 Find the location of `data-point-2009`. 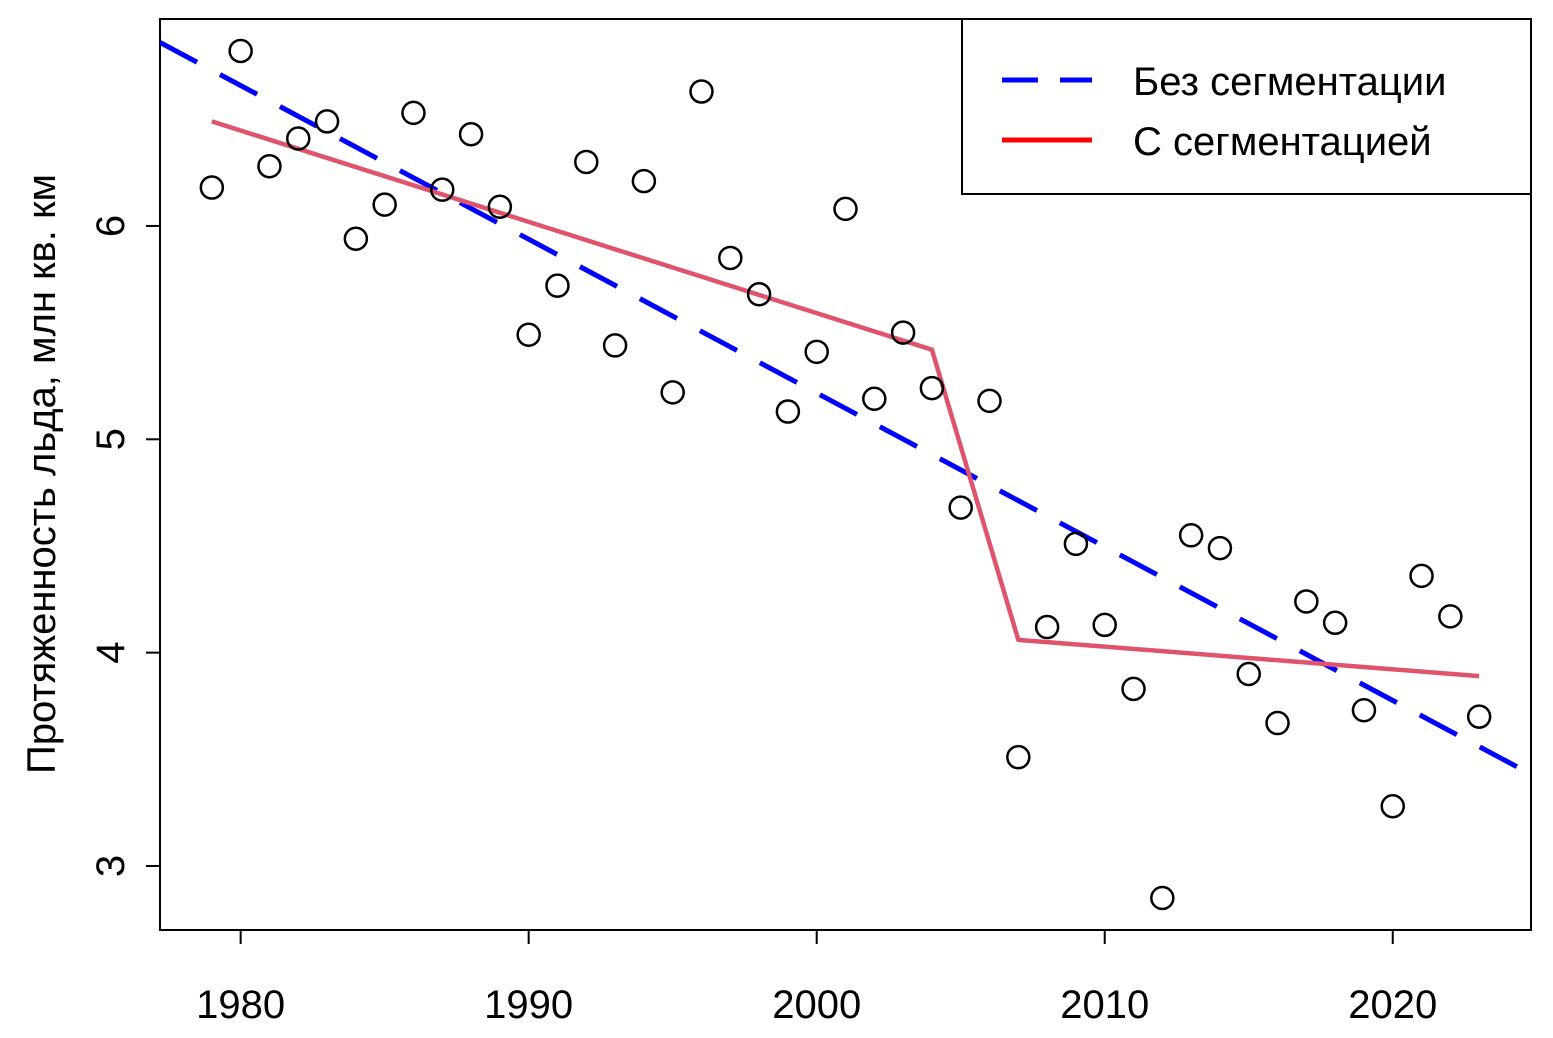

data-point-2009 is located at coordinates (1076, 544).